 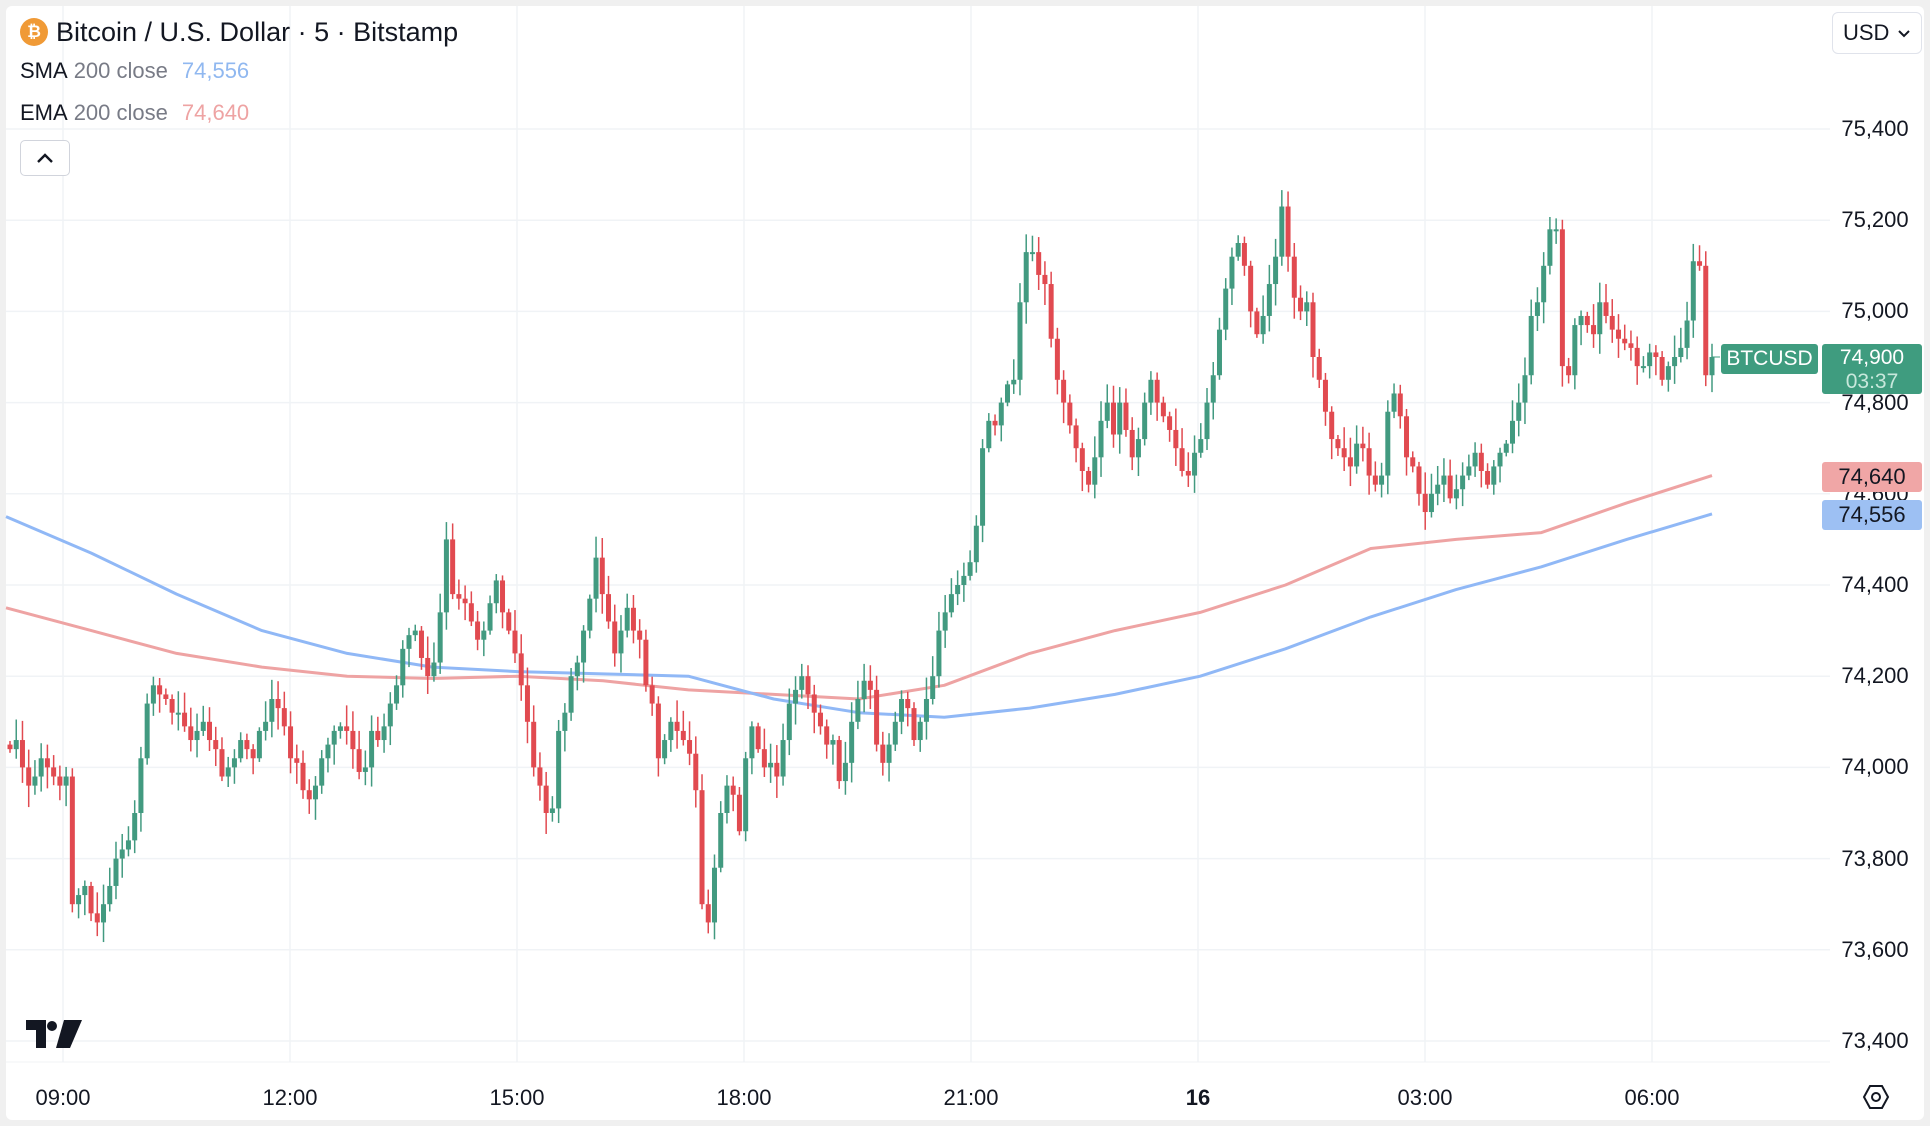 I want to click on tradingview-logo, so click(x=54, y=1036).